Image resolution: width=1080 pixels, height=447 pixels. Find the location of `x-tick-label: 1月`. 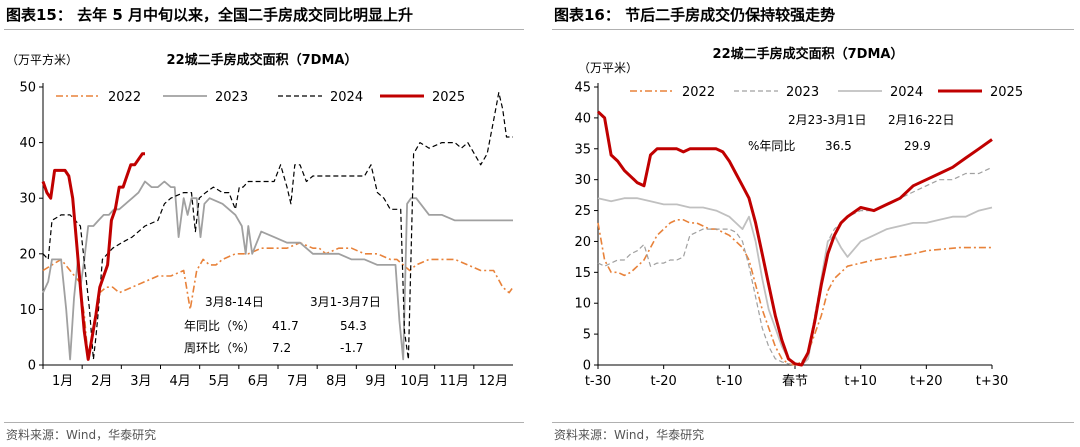

x-tick-label: 1月 is located at coordinates (62, 381).